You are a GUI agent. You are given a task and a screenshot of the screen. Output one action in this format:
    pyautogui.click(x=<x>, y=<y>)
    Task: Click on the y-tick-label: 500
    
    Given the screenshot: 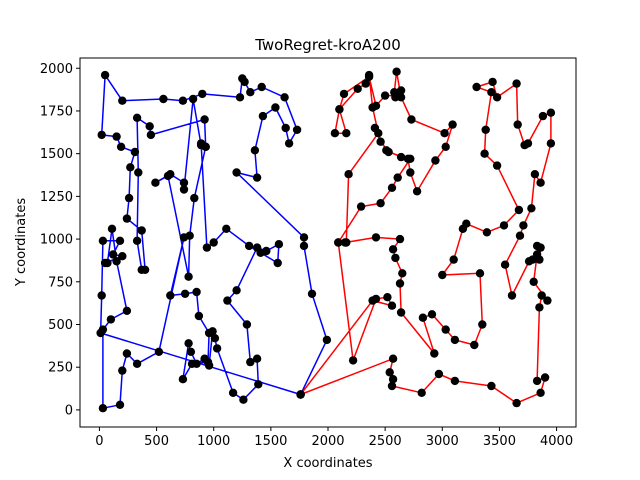 What is the action you would take?
    pyautogui.click(x=60, y=325)
    